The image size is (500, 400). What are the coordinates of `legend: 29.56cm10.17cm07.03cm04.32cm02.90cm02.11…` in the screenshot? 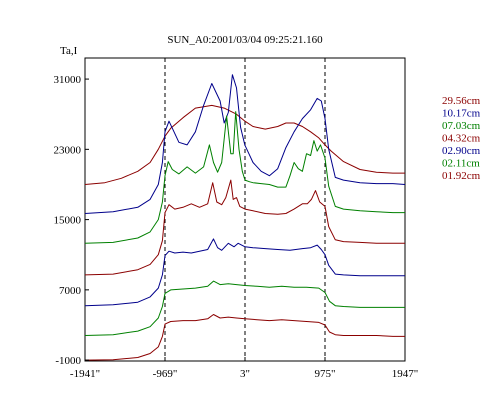 It's located at (461, 138).